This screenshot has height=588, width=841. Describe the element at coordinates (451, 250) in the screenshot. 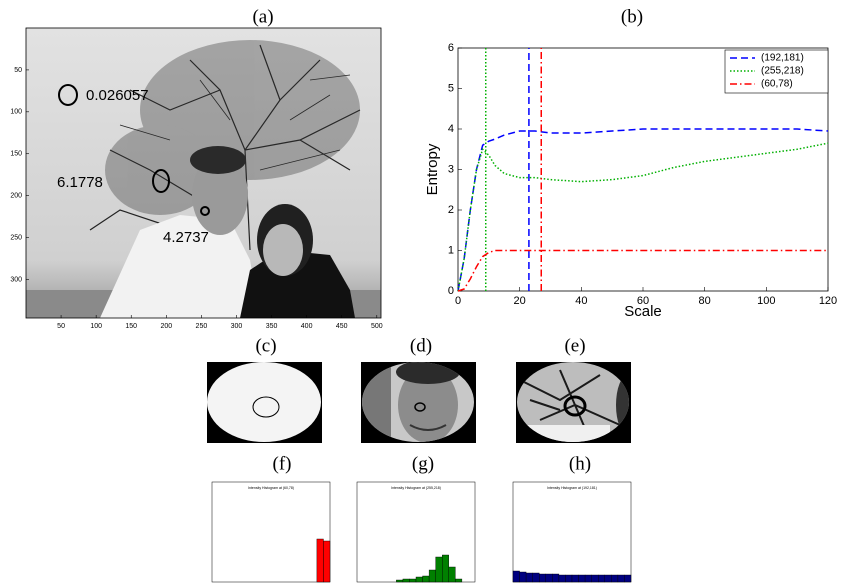

I see `y-tick-label: 1` at that location.